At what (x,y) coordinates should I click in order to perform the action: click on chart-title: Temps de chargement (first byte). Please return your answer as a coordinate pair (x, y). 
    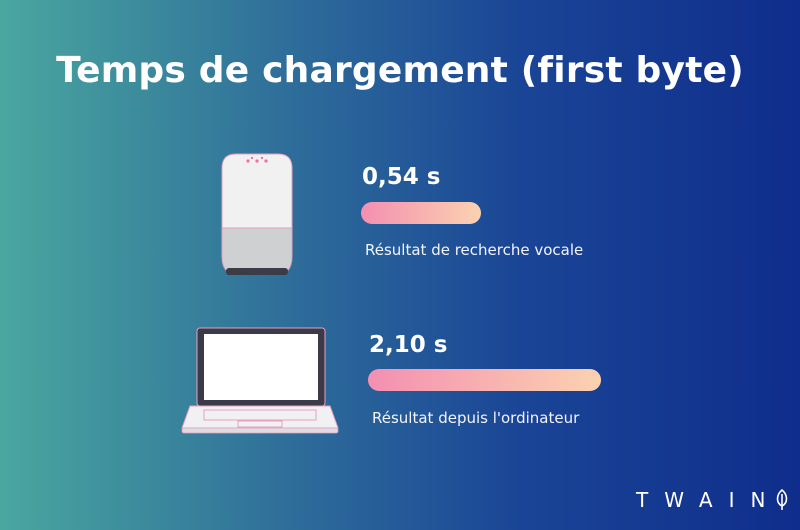
    Looking at the image, I should click on (400, 70).